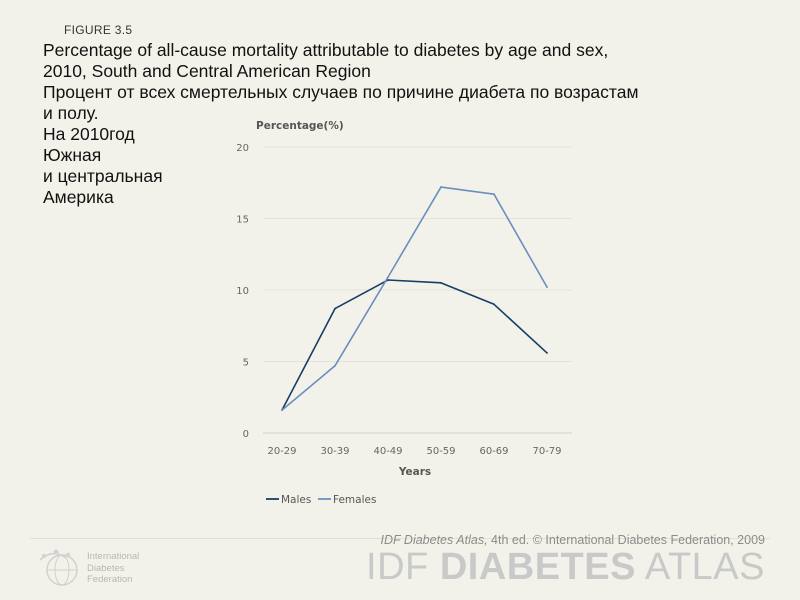  Describe the element at coordinates (89, 134) in the screenshot. I see `title-ru-line-3: На 2010год` at that location.